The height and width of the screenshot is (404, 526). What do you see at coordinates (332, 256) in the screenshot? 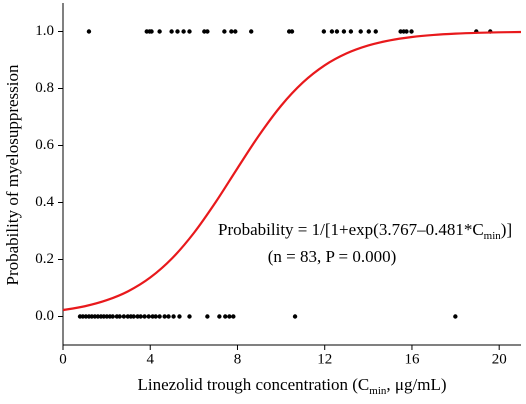
I see `annotation: (n = 83, P = 0.000)` at bounding box center [332, 256].